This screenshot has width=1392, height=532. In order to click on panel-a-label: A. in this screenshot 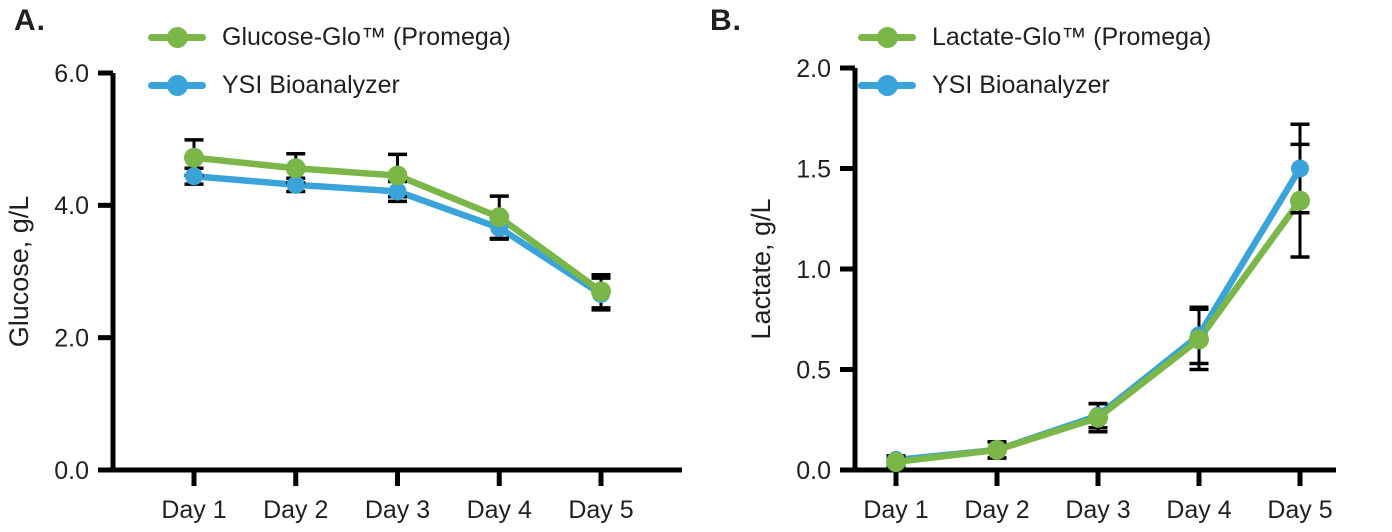, I will do `click(30, 20)`.